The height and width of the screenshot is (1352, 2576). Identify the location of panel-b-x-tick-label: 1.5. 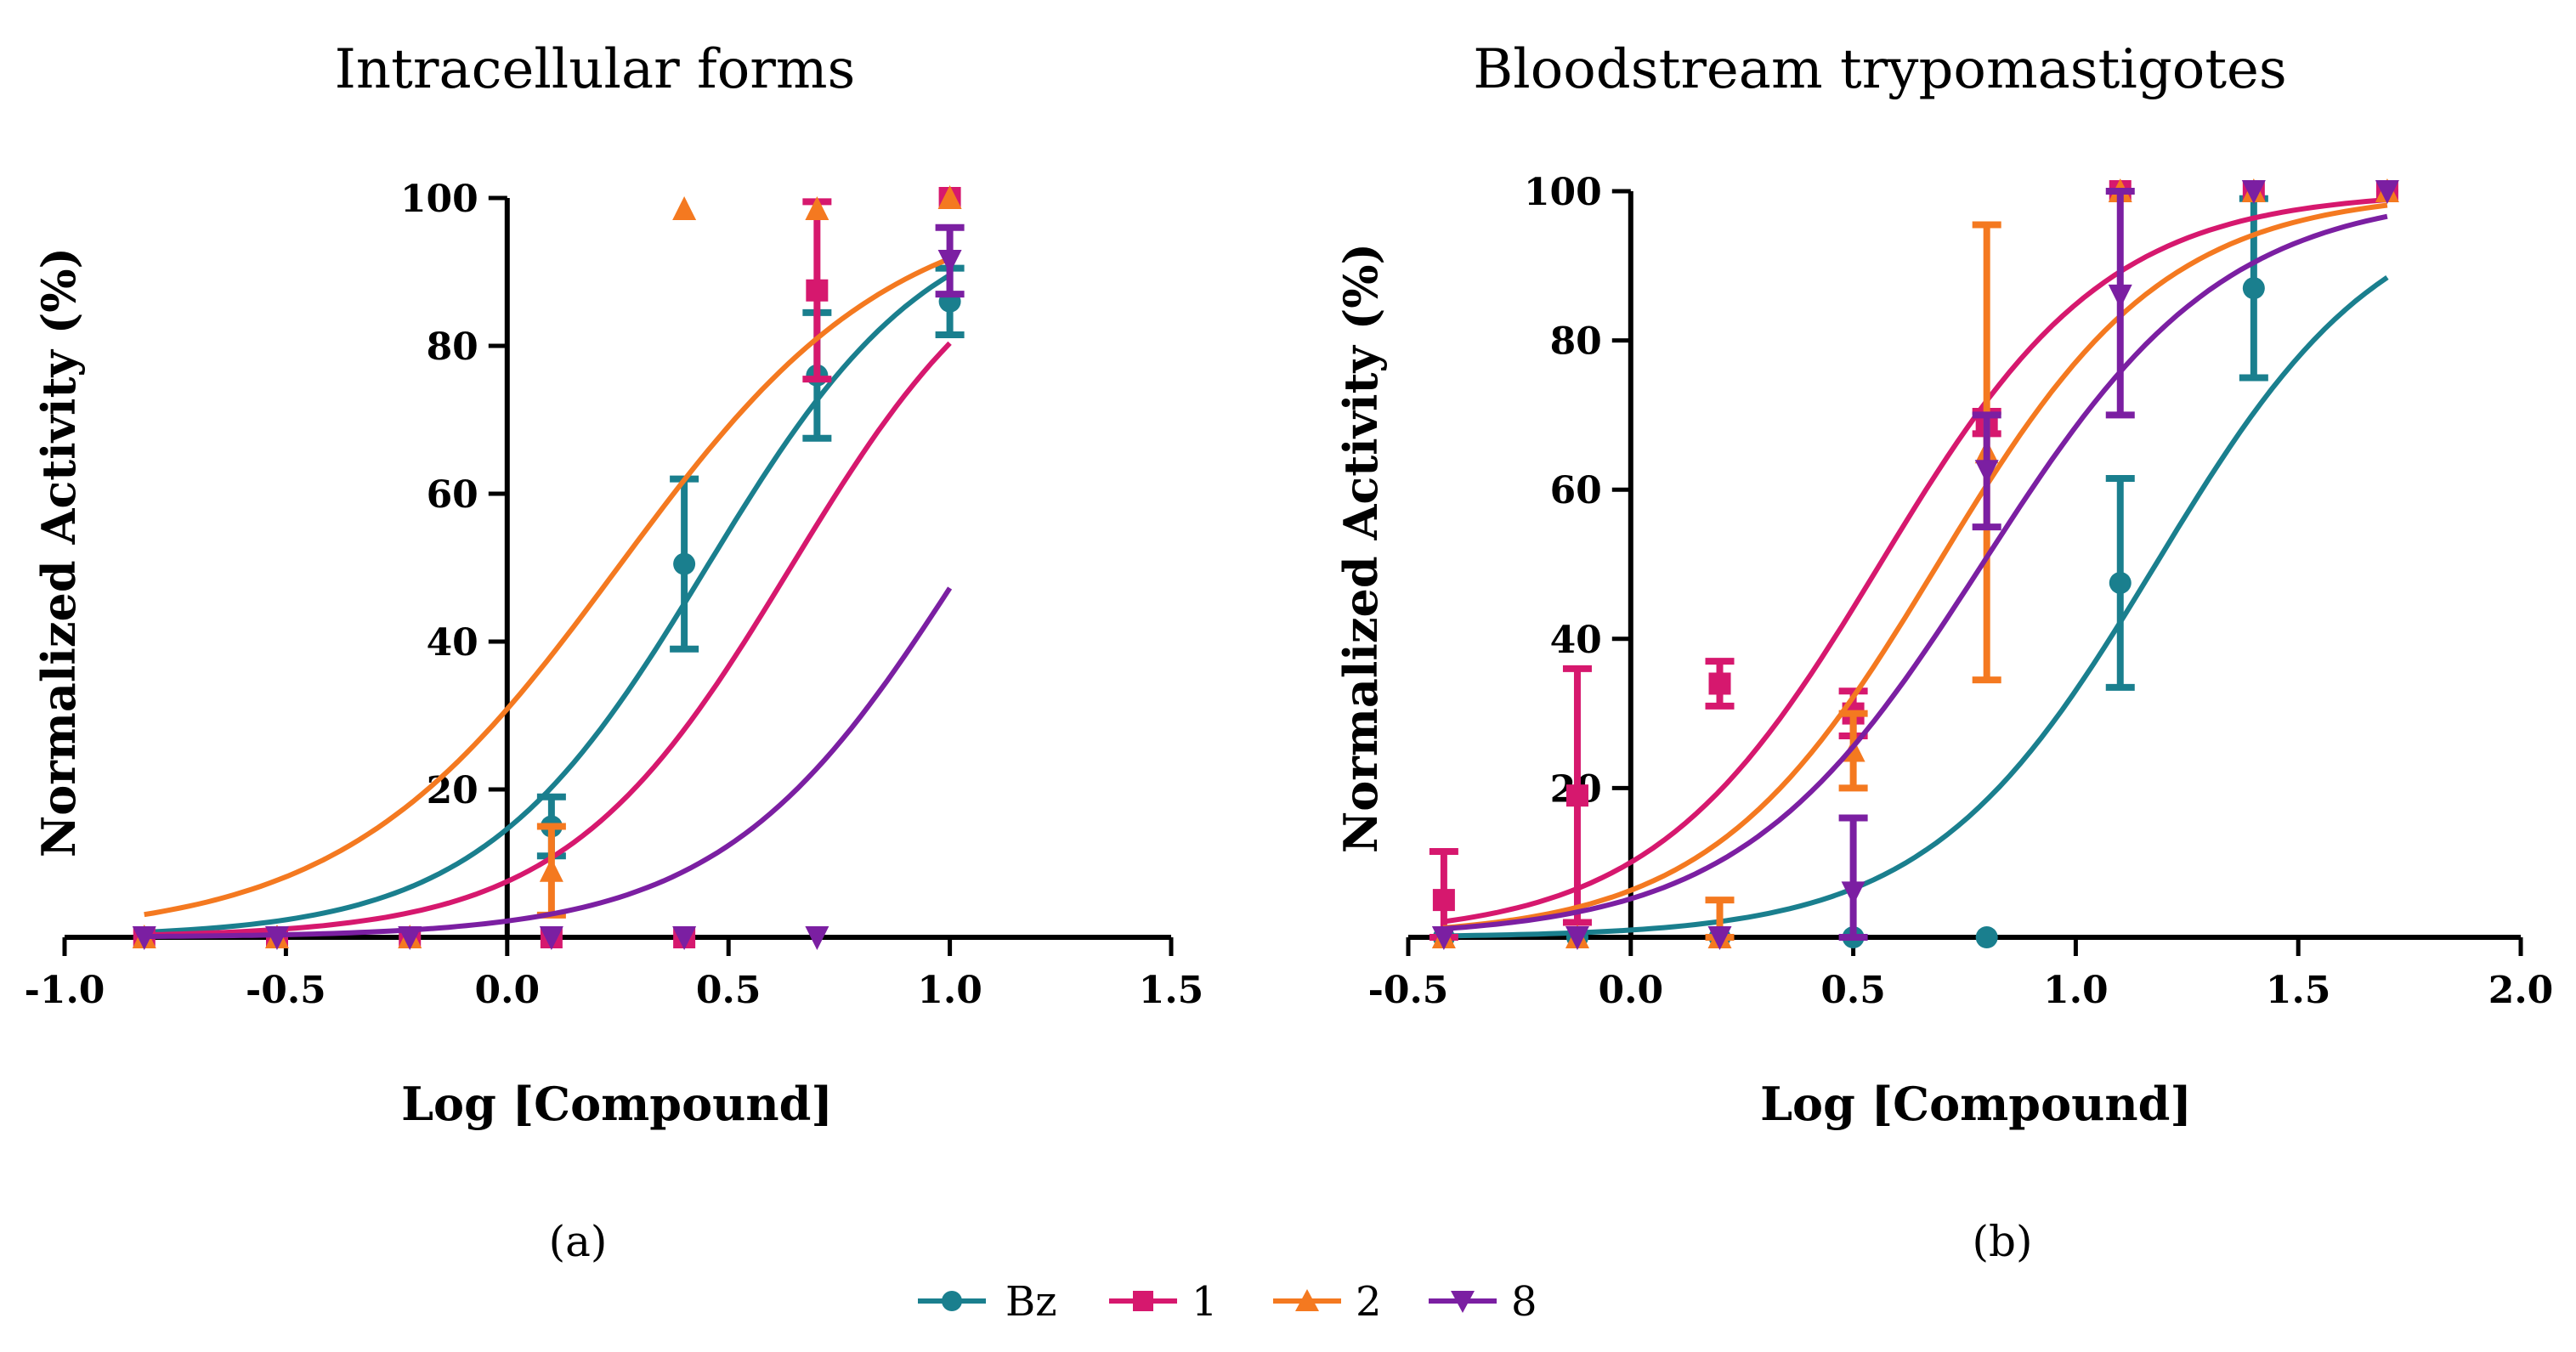
(2298, 990).